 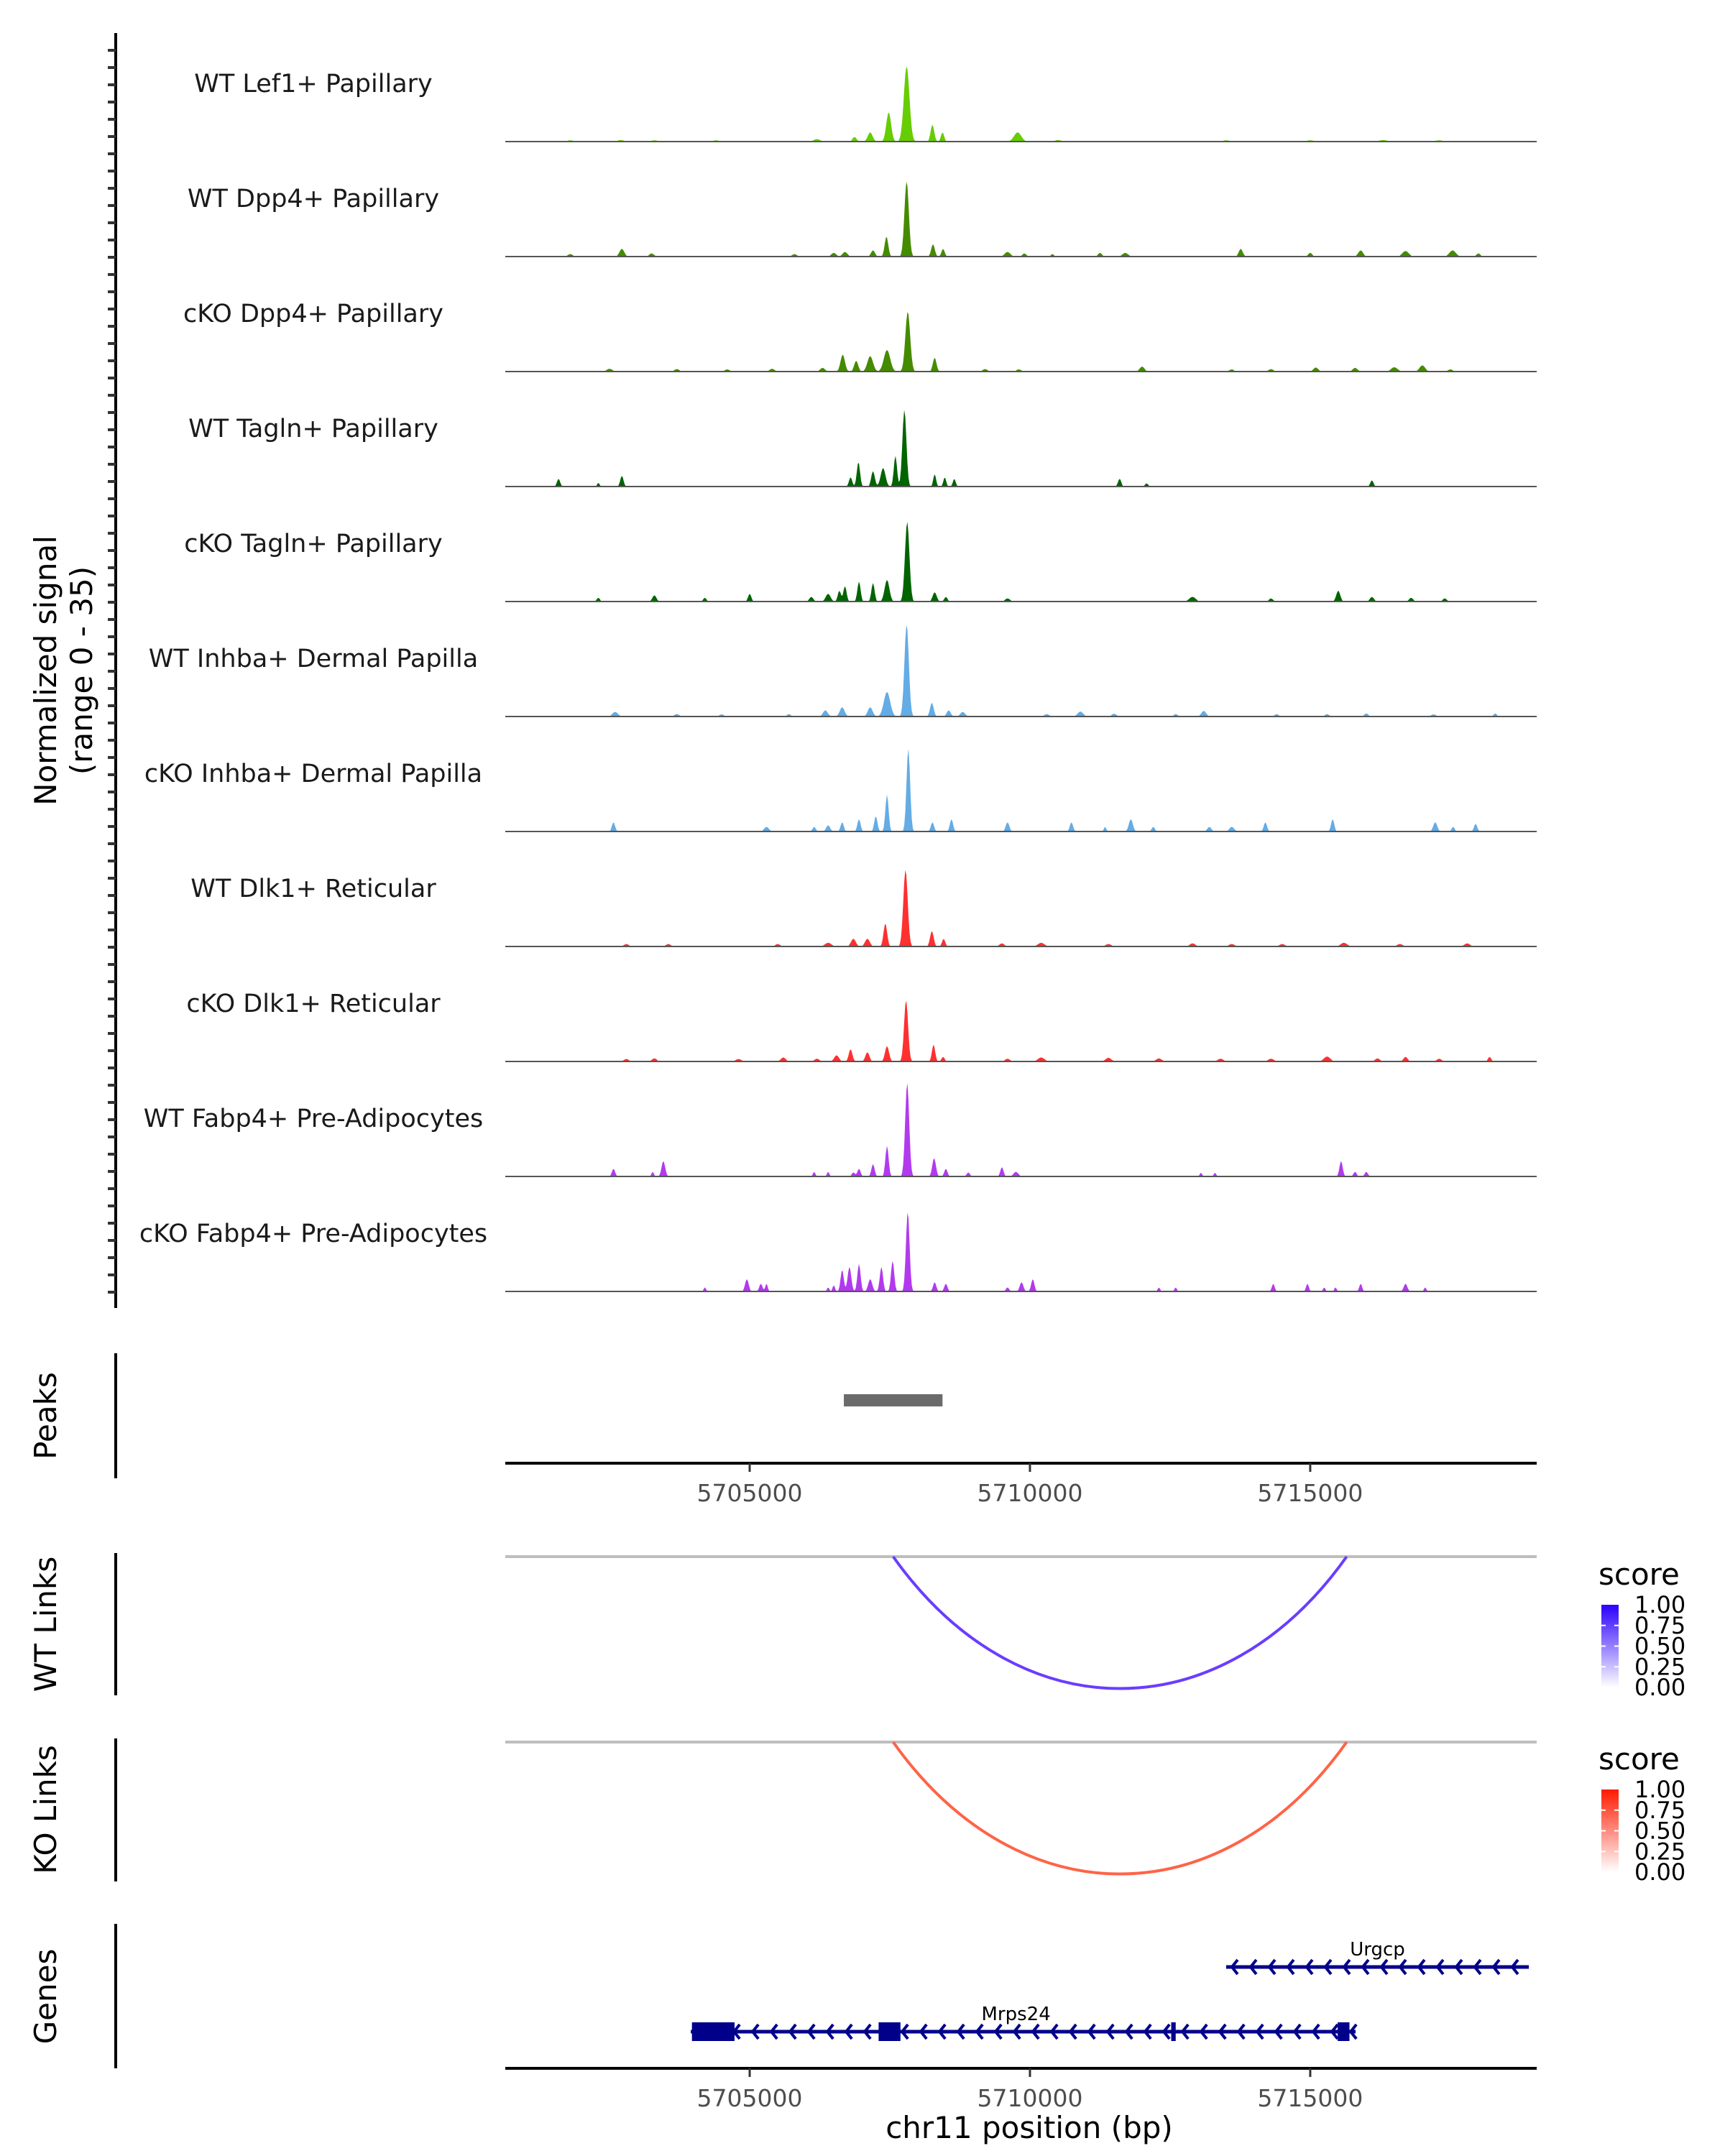 What do you see at coordinates (45, 670) in the screenshot?
I see `coverage-y-label: Normalized signal` at bounding box center [45, 670].